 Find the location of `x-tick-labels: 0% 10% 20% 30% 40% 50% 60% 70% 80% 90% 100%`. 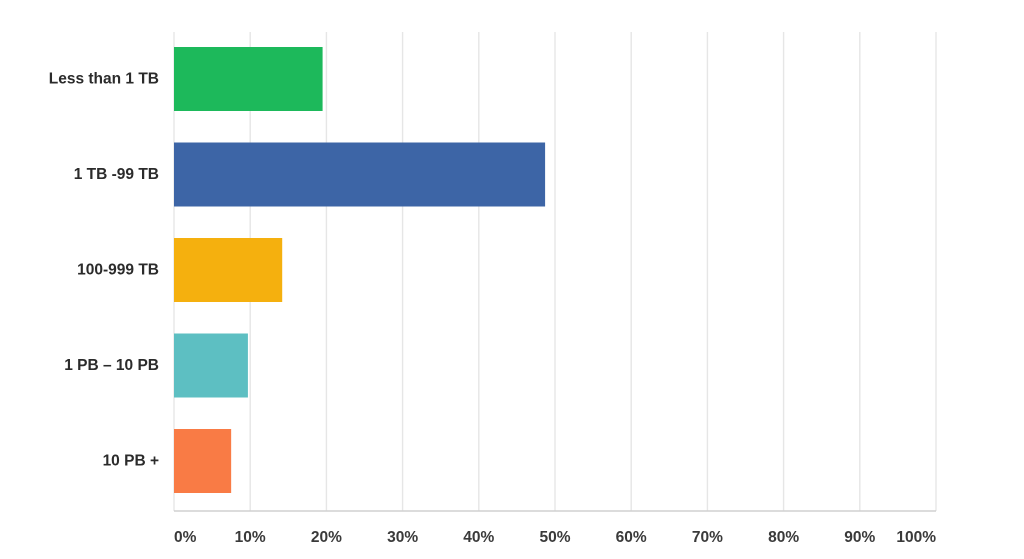

x-tick-labels: 0% 10% 20% 30% 40% 50% 60% 70% 80% 90% 100% is located at coordinates (555, 537).